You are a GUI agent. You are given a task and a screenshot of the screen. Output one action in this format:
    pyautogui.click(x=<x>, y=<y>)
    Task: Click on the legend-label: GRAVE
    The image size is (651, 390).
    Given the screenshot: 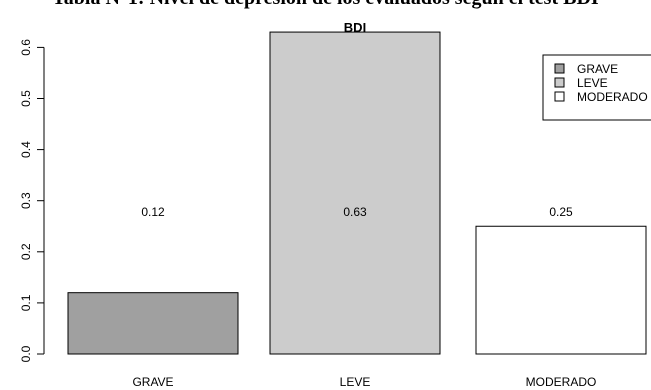 What is the action you would take?
    pyautogui.click(x=597, y=69)
    